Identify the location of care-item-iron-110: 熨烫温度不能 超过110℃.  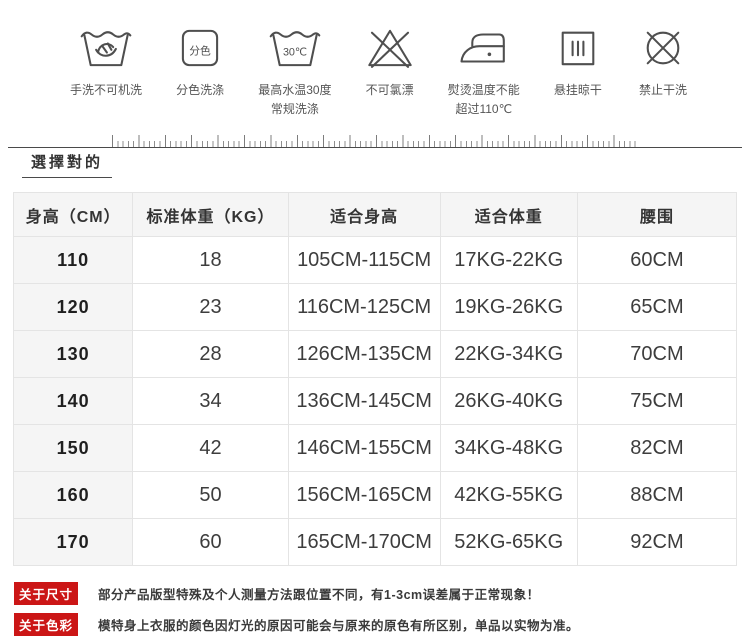
(484, 71).